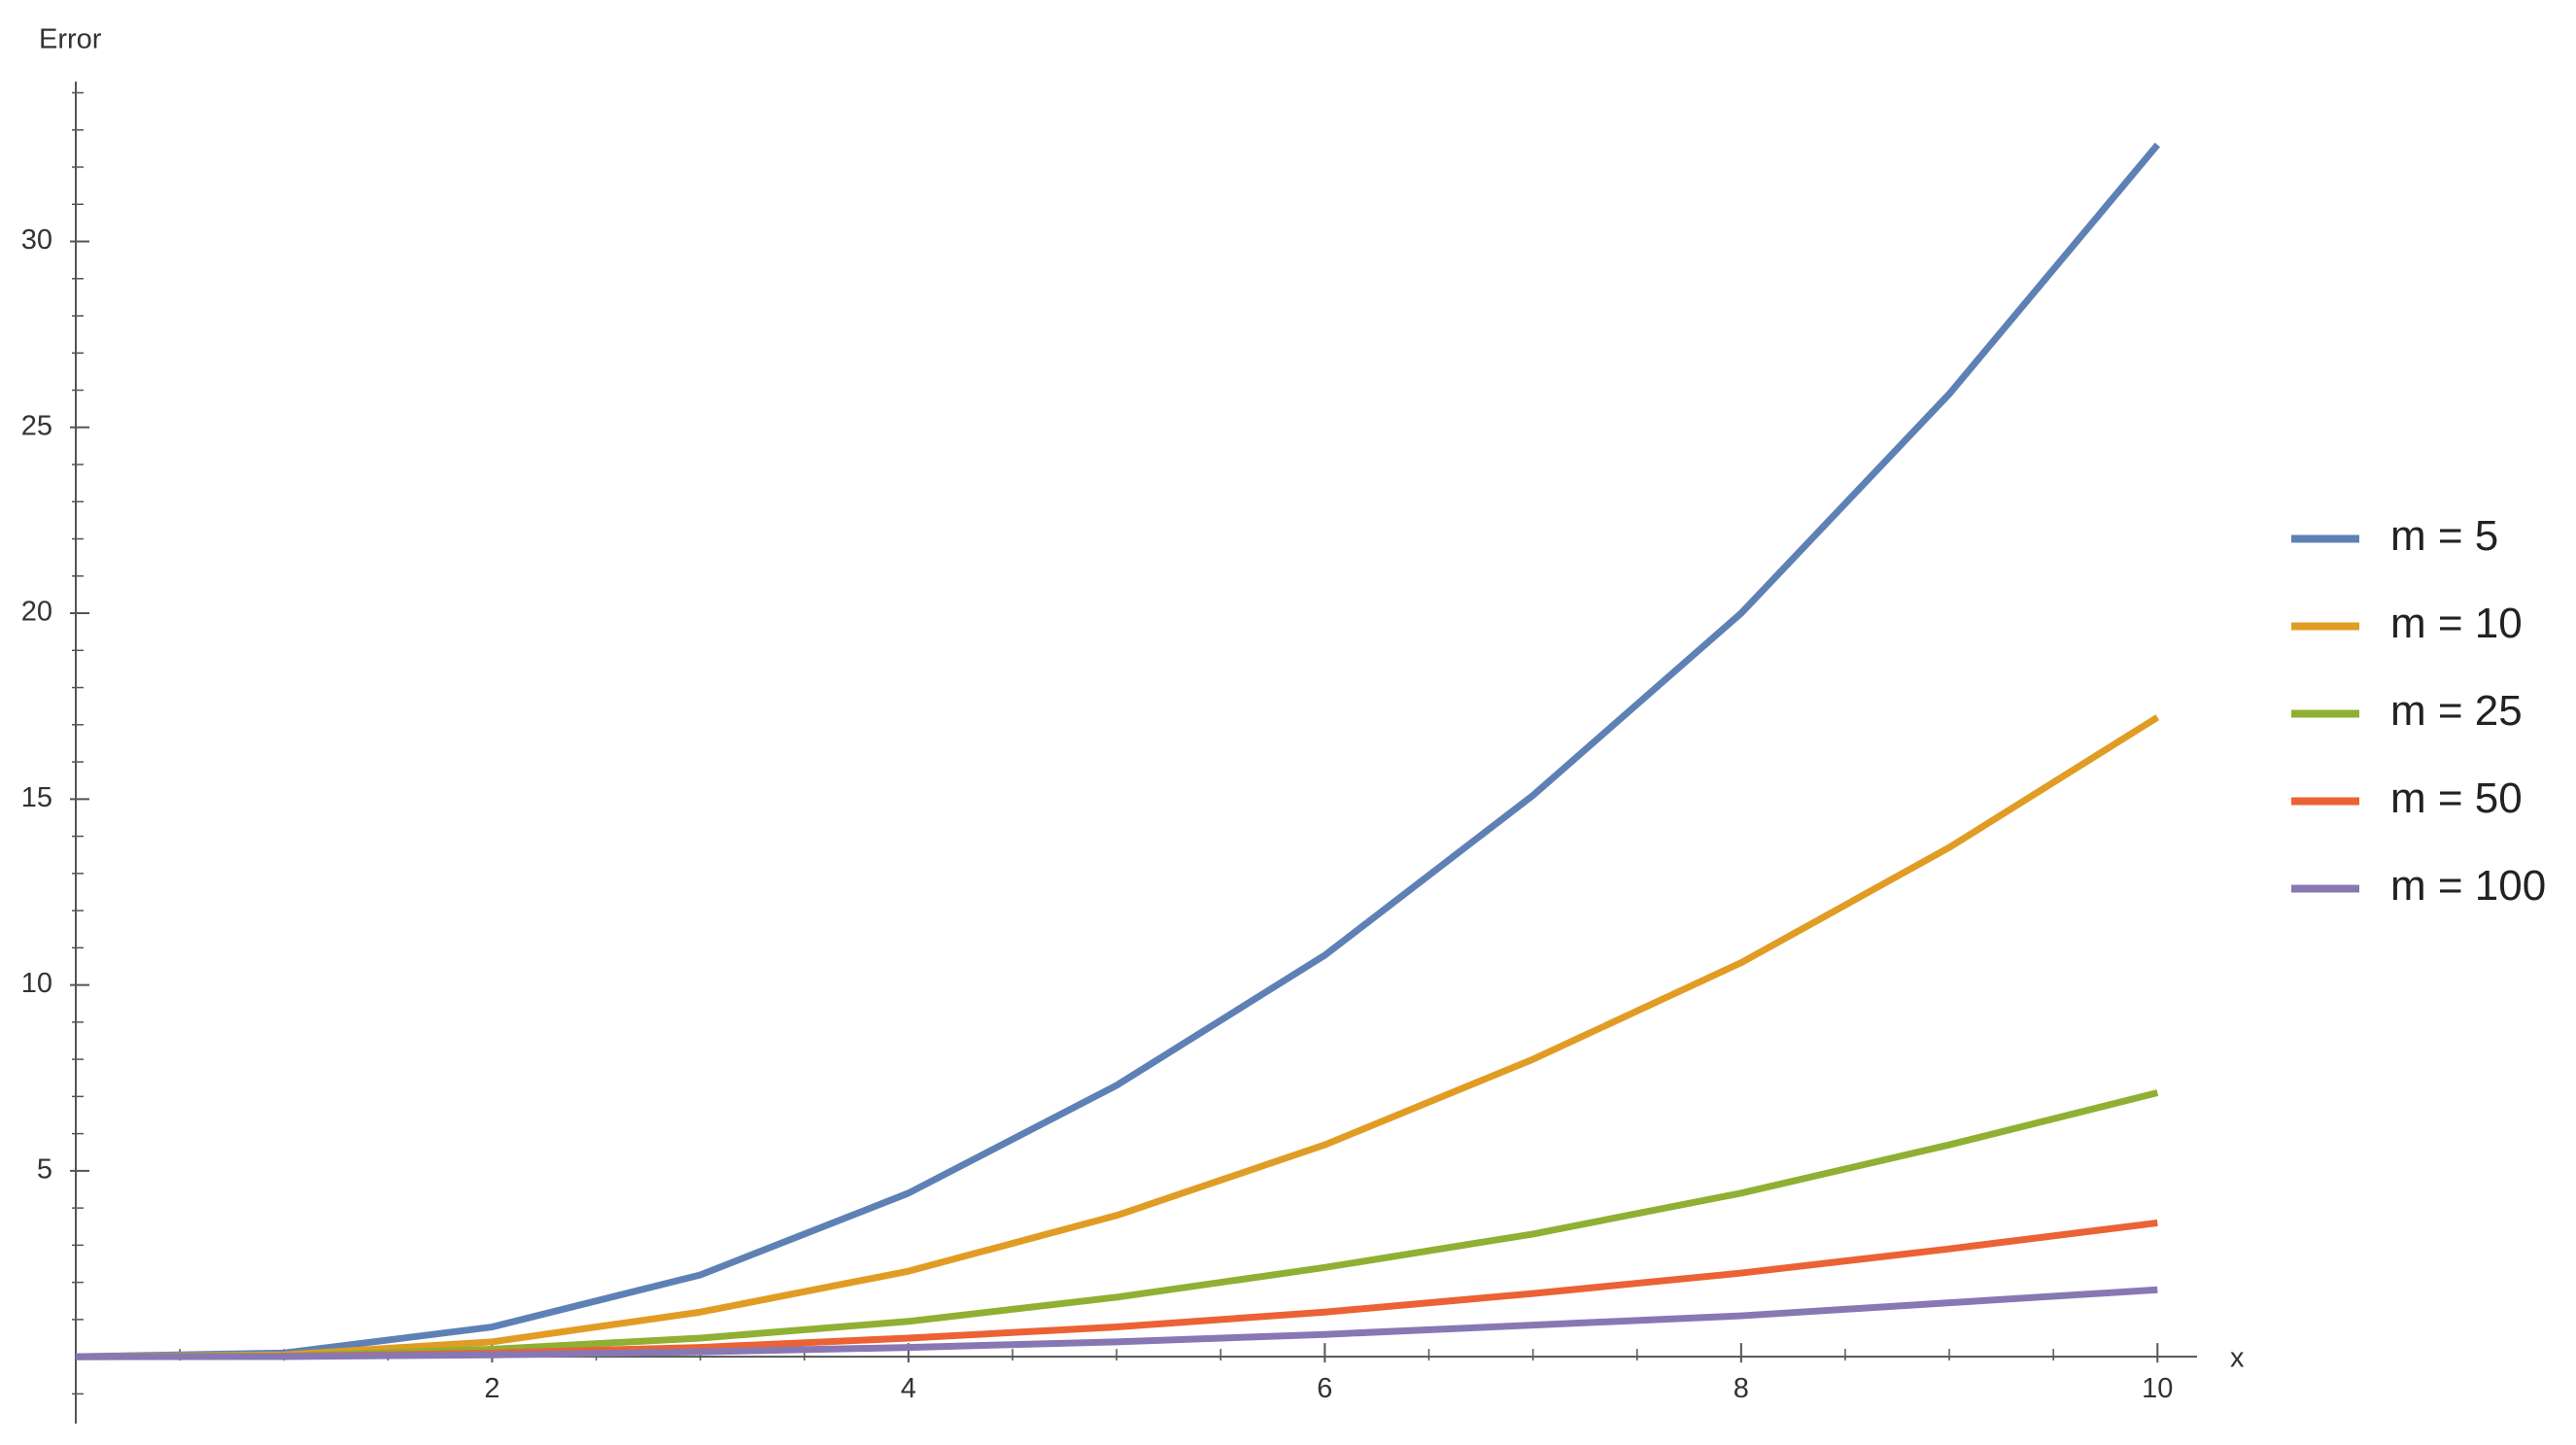 The height and width of the screenshot is (1445, 2576). I want to click on x-tick-label: 4, so click(908, 1388).